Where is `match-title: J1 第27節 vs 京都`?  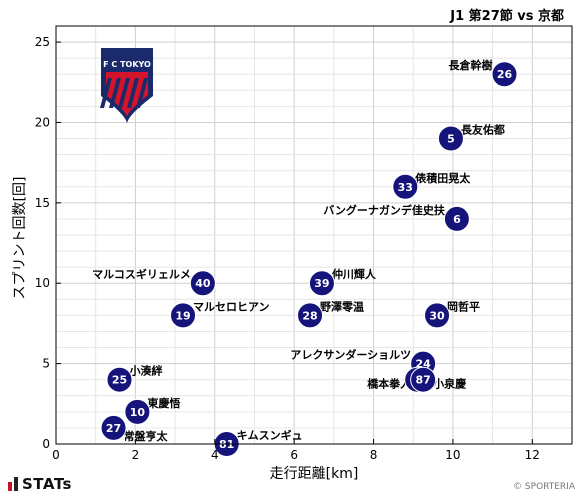
match-title: J1 第27節 vs 京都 is located at coordinates (506, 16).